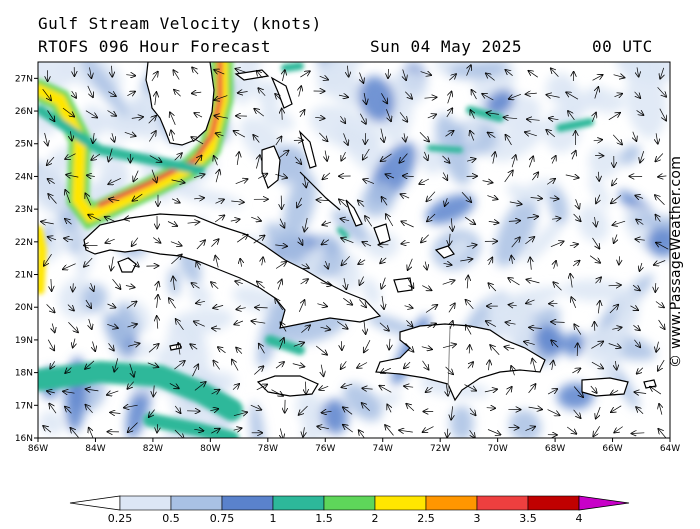  What do you see at coordinates (605, 387) in the screenshot?
I see `puerto-rico` at bounding box center [605, 387].